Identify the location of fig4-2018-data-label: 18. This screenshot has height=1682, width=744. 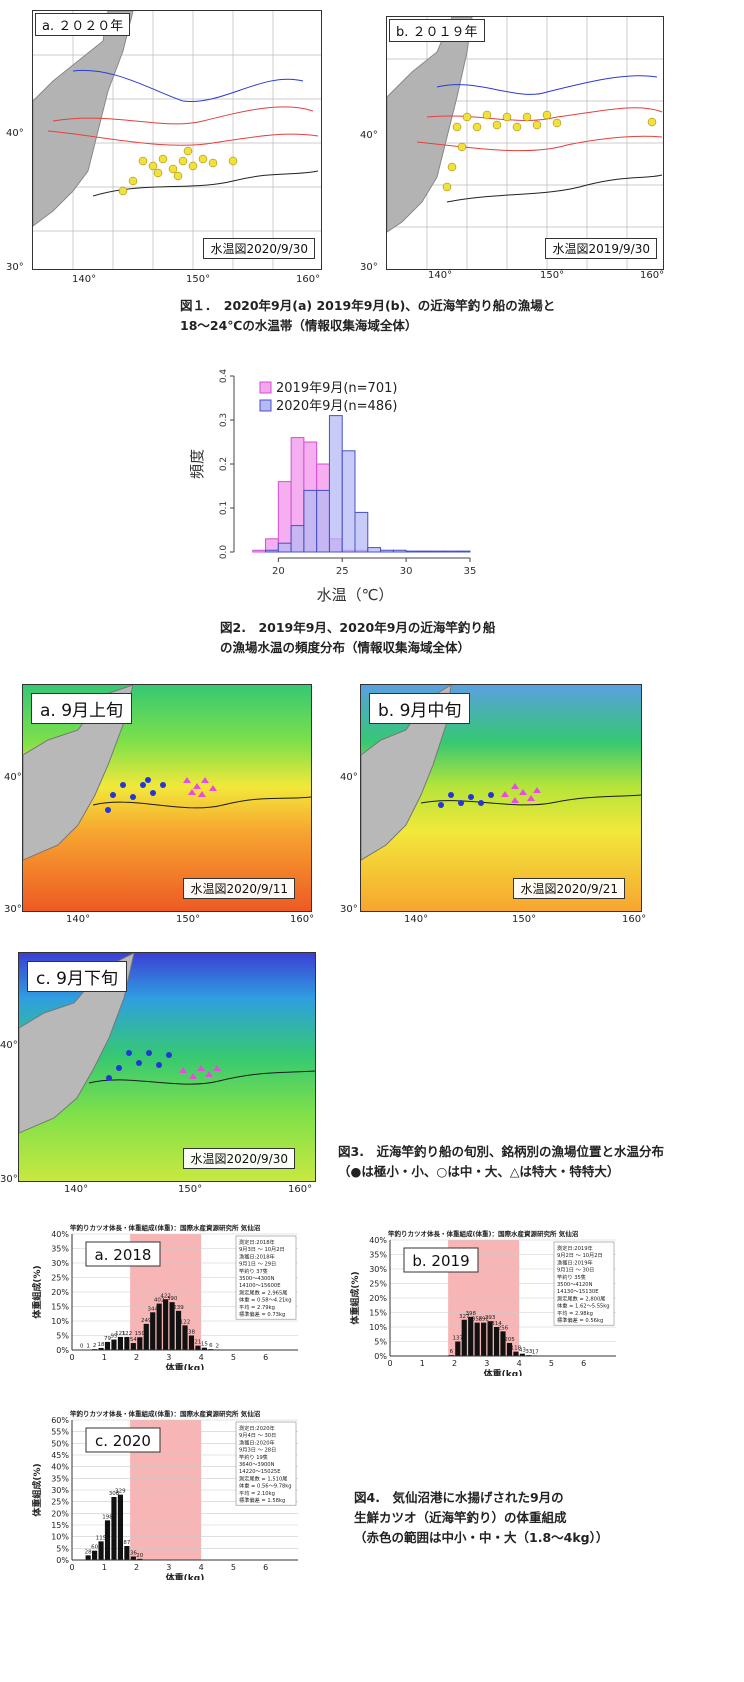
(101, 1345).